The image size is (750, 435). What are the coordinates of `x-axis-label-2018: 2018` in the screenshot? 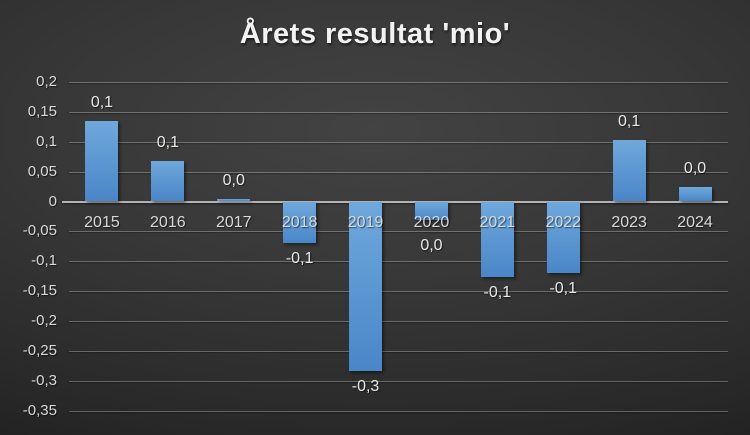 It's located at (299, 222).